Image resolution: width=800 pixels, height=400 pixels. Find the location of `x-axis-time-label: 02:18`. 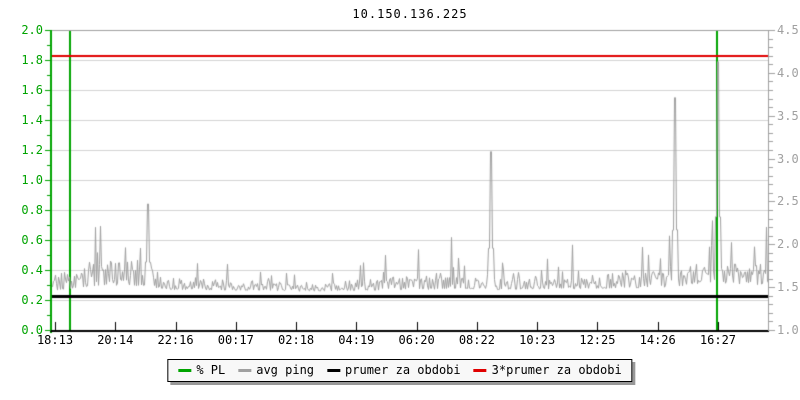

x-axis-time-label: 02:18 is located at coordinates (296, 340).